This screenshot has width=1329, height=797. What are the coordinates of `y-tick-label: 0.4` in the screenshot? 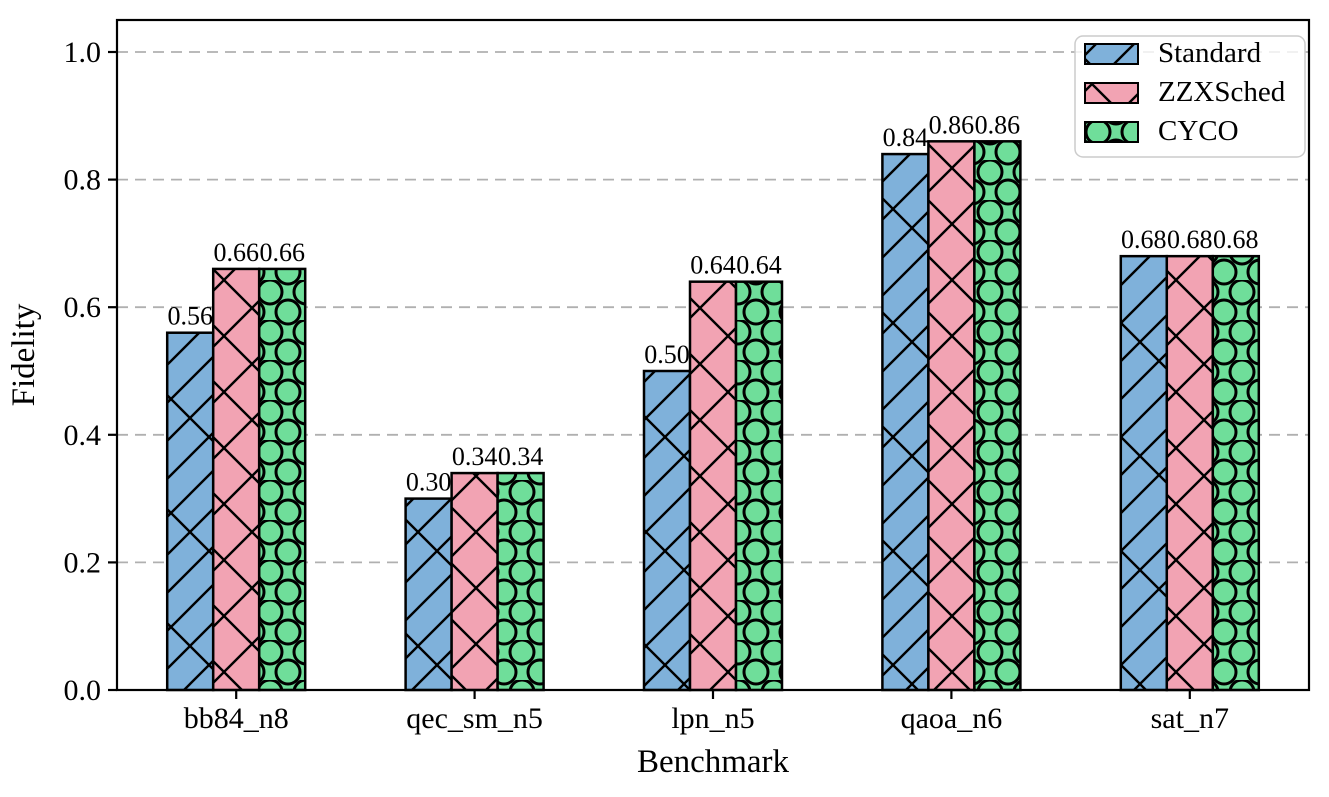 It's located at (83, 435).